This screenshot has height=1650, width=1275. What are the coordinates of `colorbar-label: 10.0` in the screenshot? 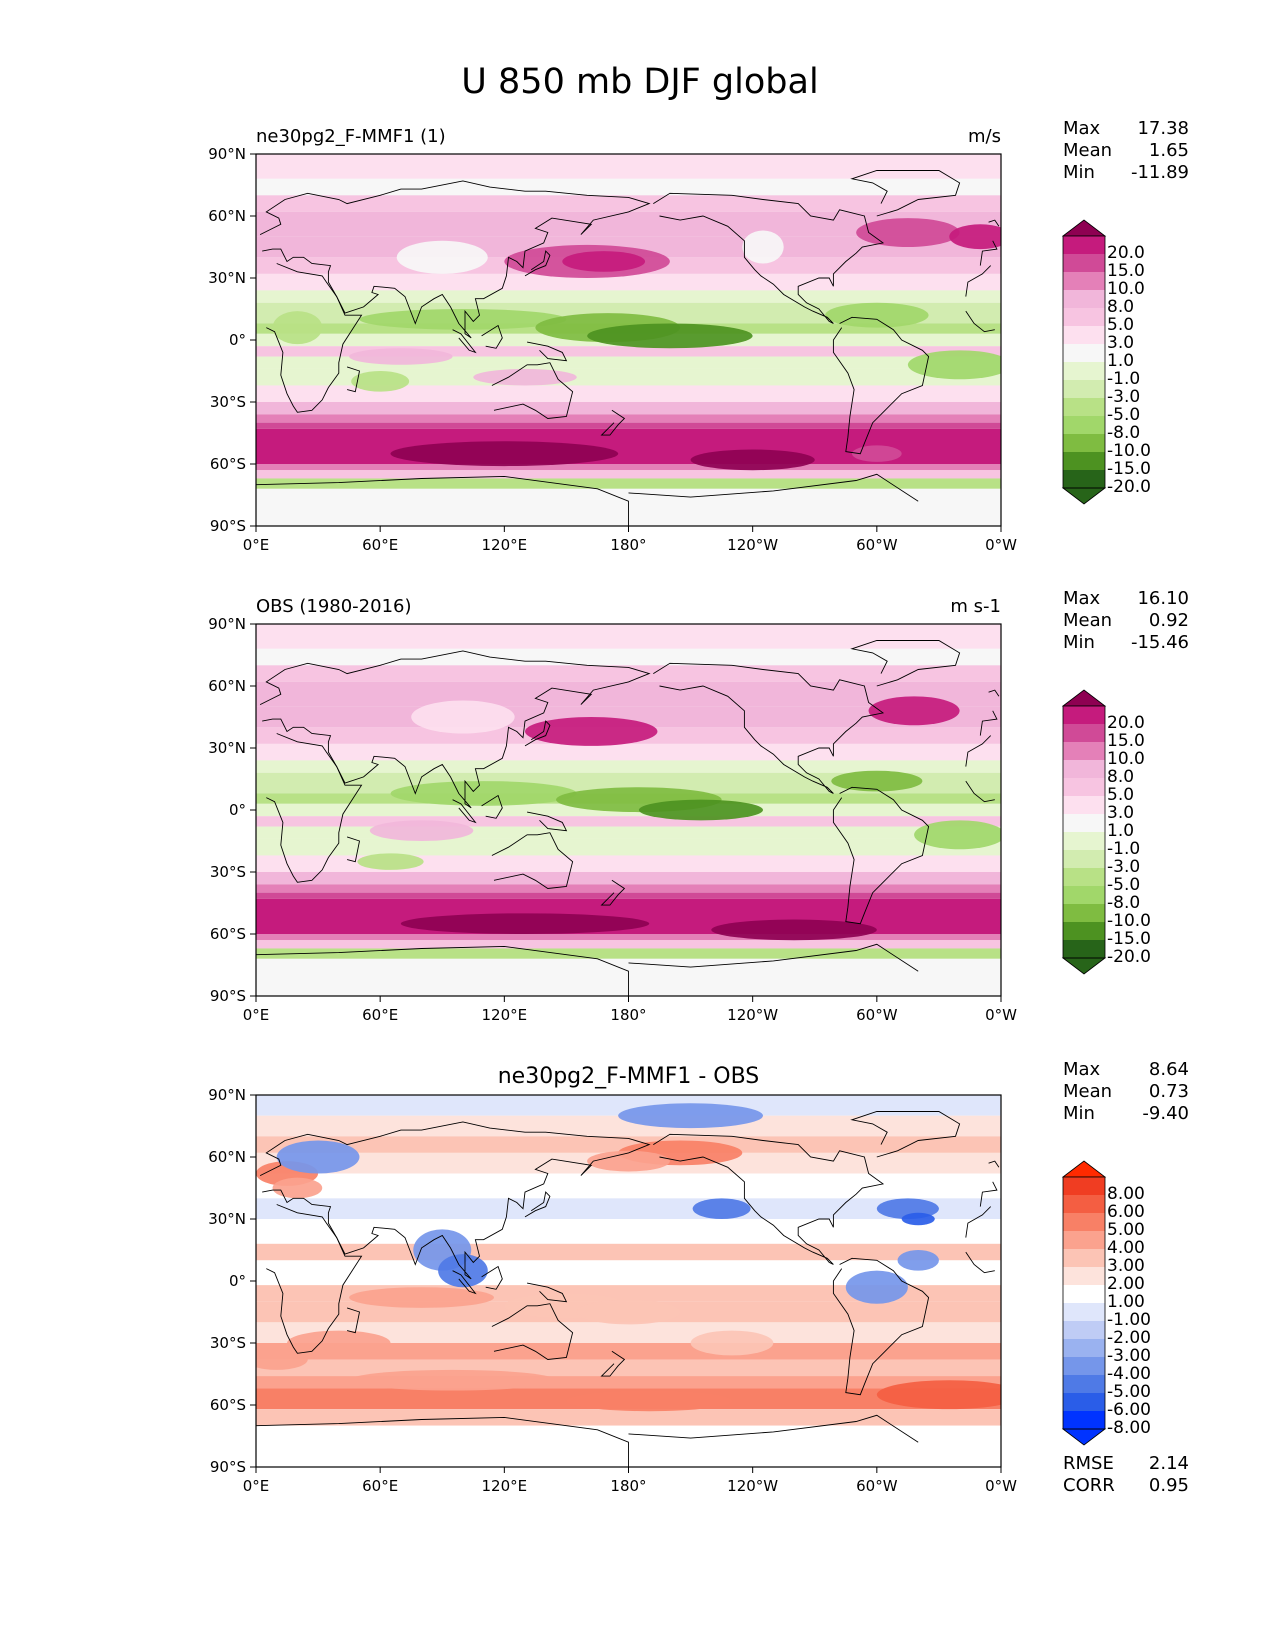 It's located at (1126, 289).